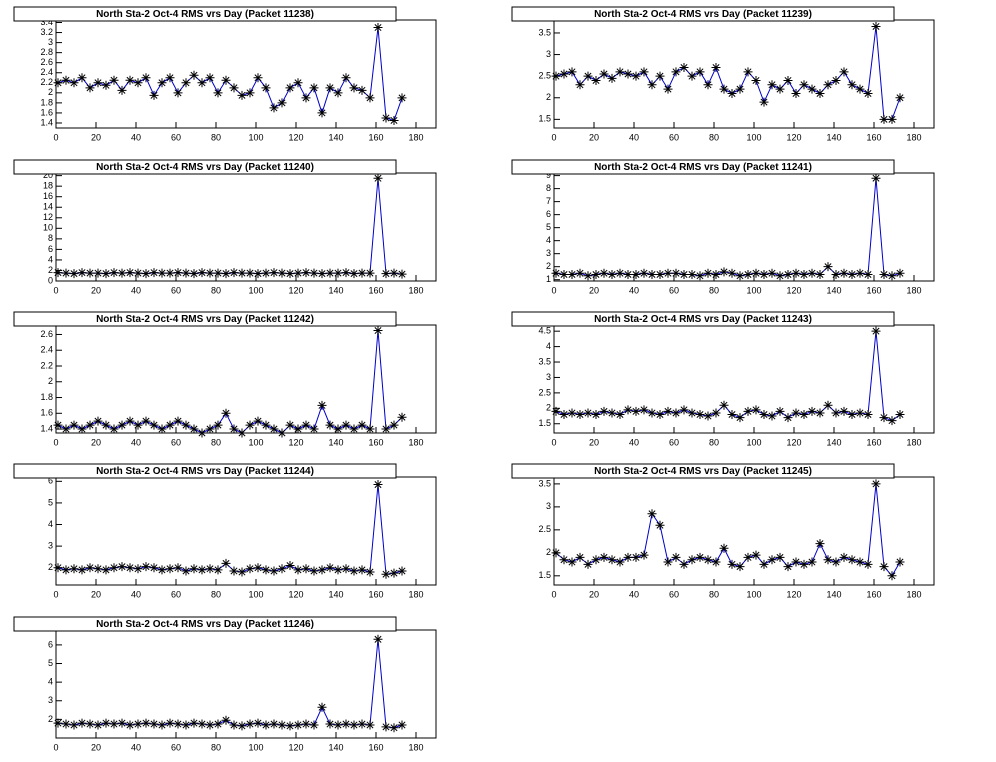 The width and height of the screenshot is (996, 762). I want to click on y-tick-label: 16, so click(48, 196).